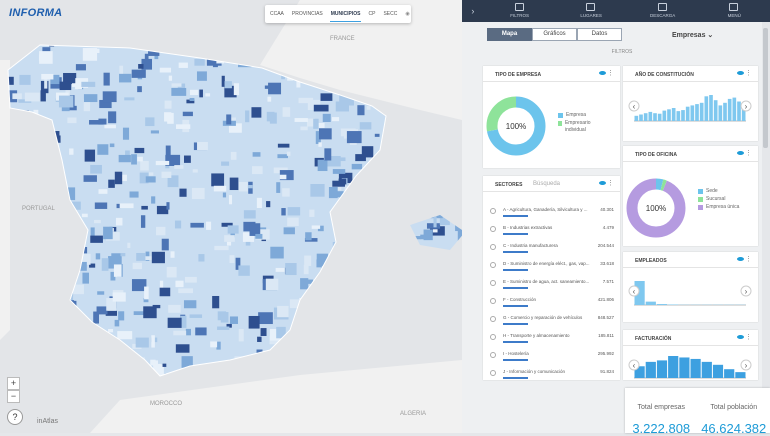 This screenshot has height=436, width=770. Describe the element at coordinates (35, 13) in the screenshot. I see `logo: INFORMA` at that location.